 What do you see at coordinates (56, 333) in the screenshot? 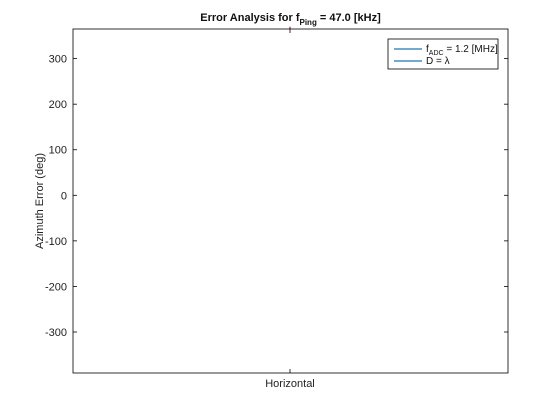
I see `y-tick-label: -300` at bounding box center [56, 333].